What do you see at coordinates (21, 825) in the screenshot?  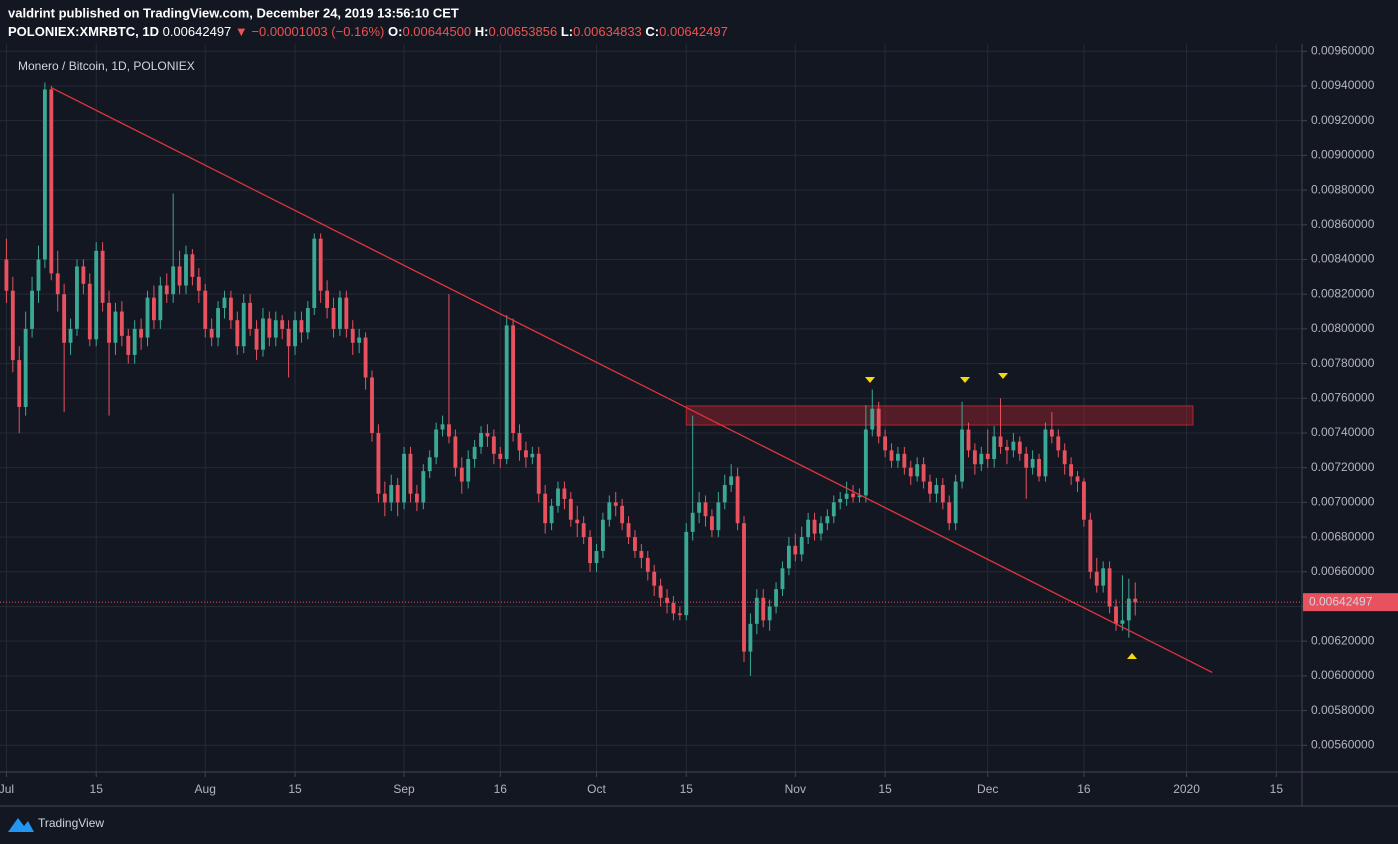 I see `logo-icon` at bounding box center [21, 825].